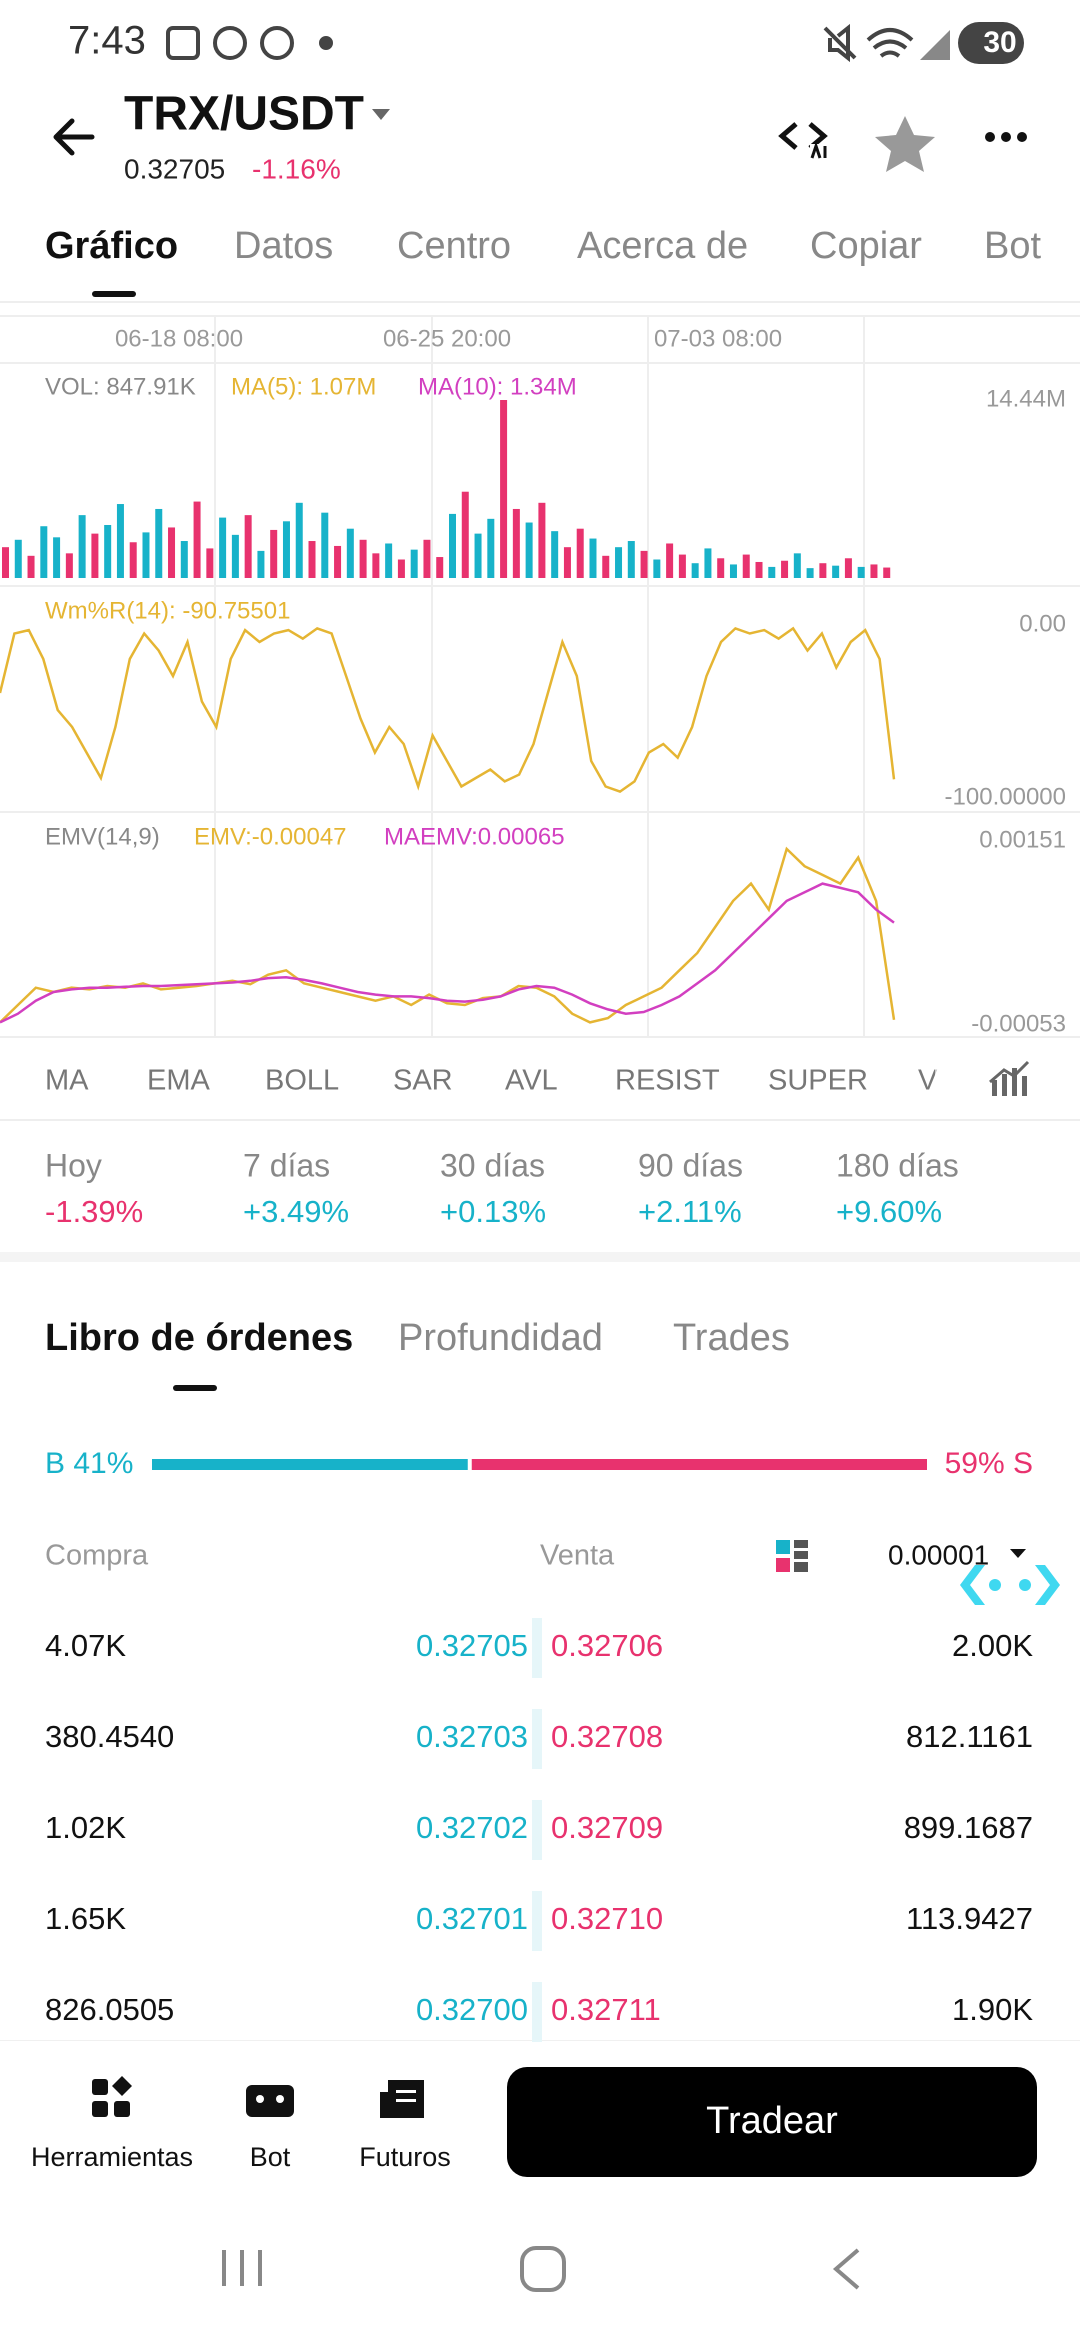 Image resolution: width=1080 pixels, height=2340 pixels. What do you see at coordinates (102, 836) in the screenshot?
I see `emv-label: EMV(14,9)` at bounding box center [102, 836].